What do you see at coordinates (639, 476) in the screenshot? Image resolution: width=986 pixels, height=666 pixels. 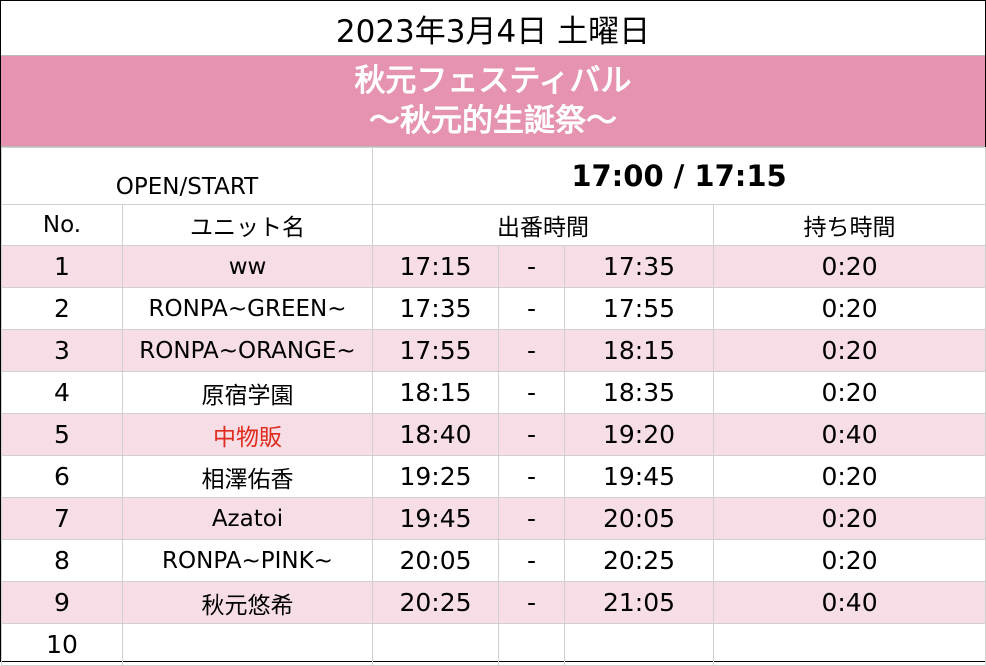 I see `end-time: 19:45` at bounding box center [639, 476].